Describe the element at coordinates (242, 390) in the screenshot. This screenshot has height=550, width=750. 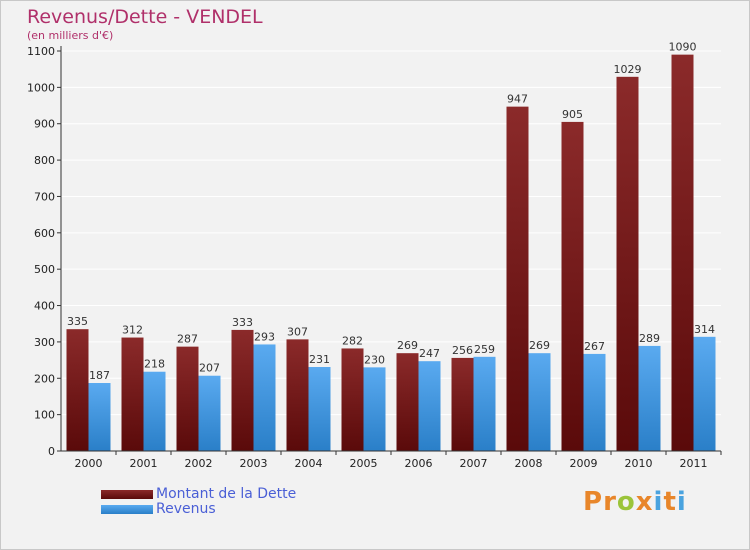
I see `bar-debt-2003` at that location.